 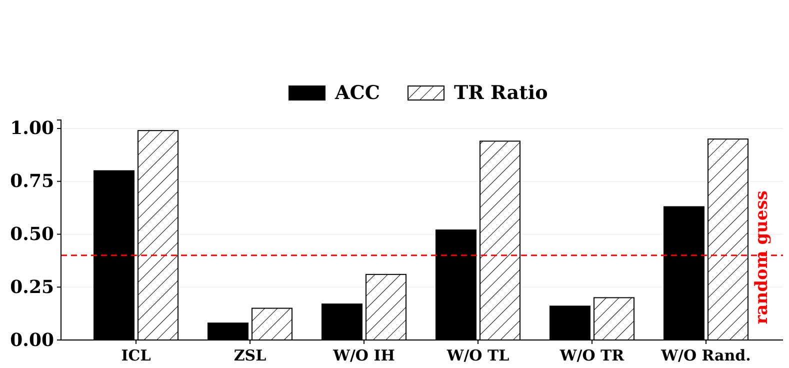 I want to click on ref-line-label: random guess, so click(x=762, y=257).